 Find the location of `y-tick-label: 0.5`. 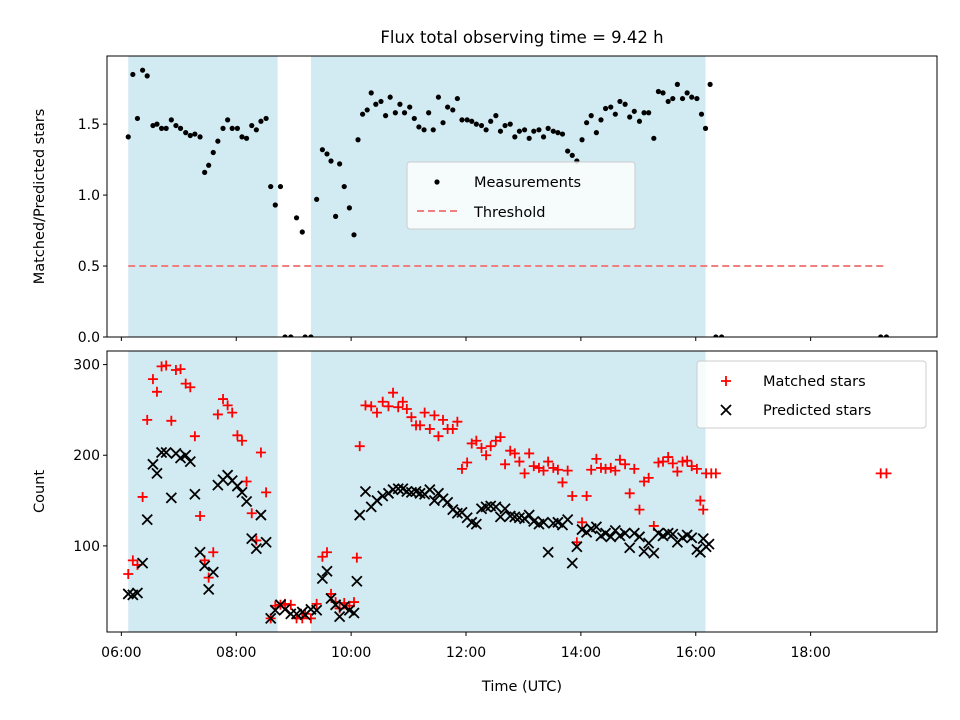

y-tick-label: 0.5 is located at coordinates (89, 267).